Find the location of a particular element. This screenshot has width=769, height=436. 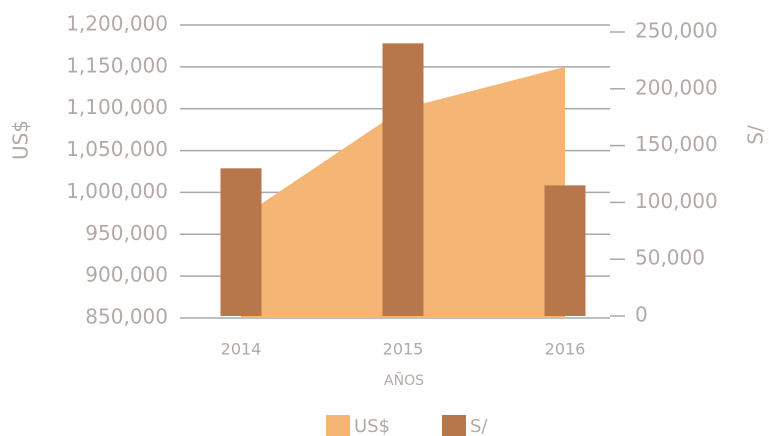

y2-tick-label: 150,000 is located at coordinates (676, 144).